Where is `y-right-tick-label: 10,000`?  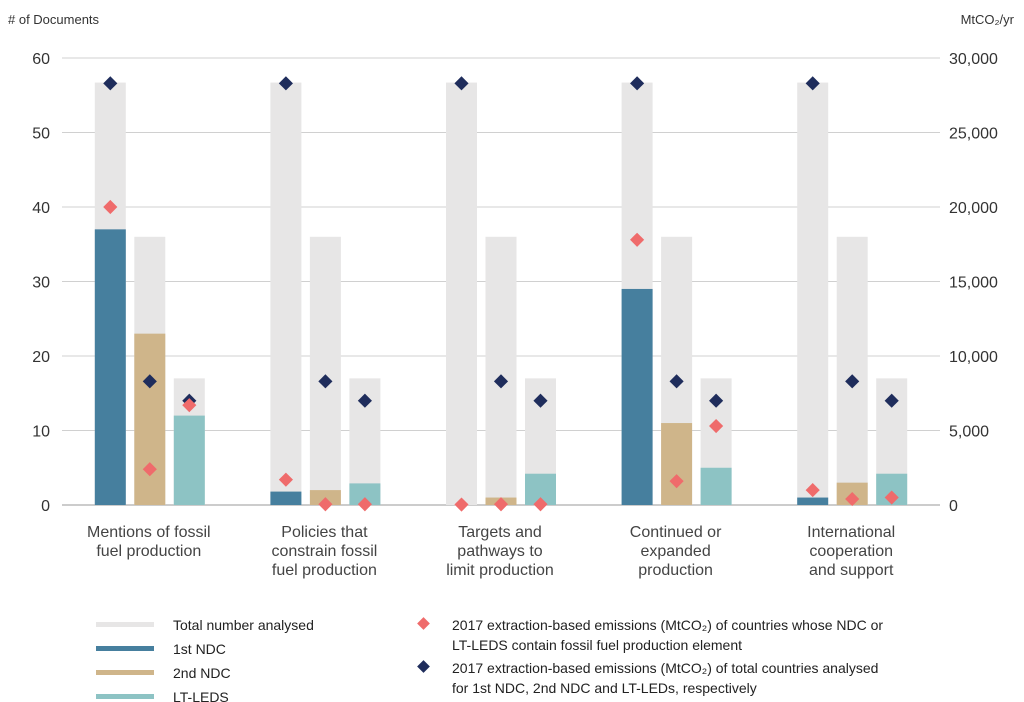
y-right-tick-label: 10,000 is located at coordinates (973, 357).